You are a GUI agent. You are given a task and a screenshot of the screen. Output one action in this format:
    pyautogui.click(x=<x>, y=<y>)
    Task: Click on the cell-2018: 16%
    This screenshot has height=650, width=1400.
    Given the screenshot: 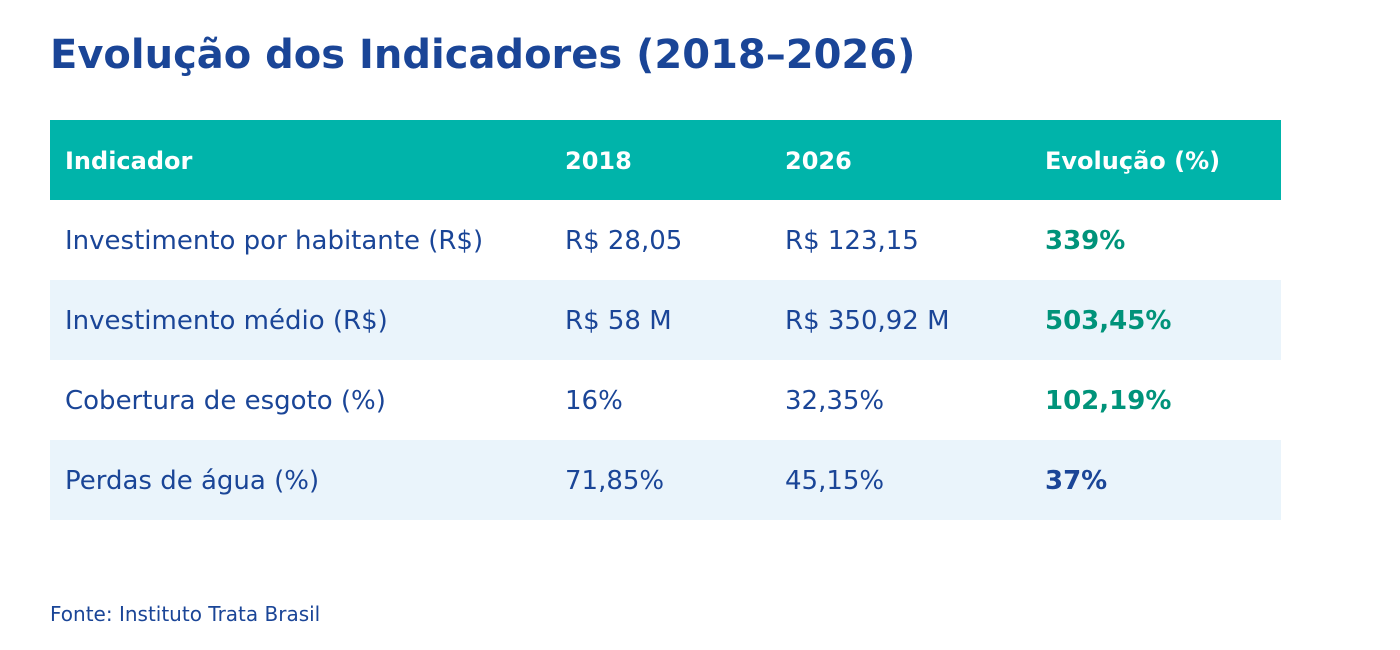 What is the action you would take?
    pyautogui.click(x=594, y=401)
    